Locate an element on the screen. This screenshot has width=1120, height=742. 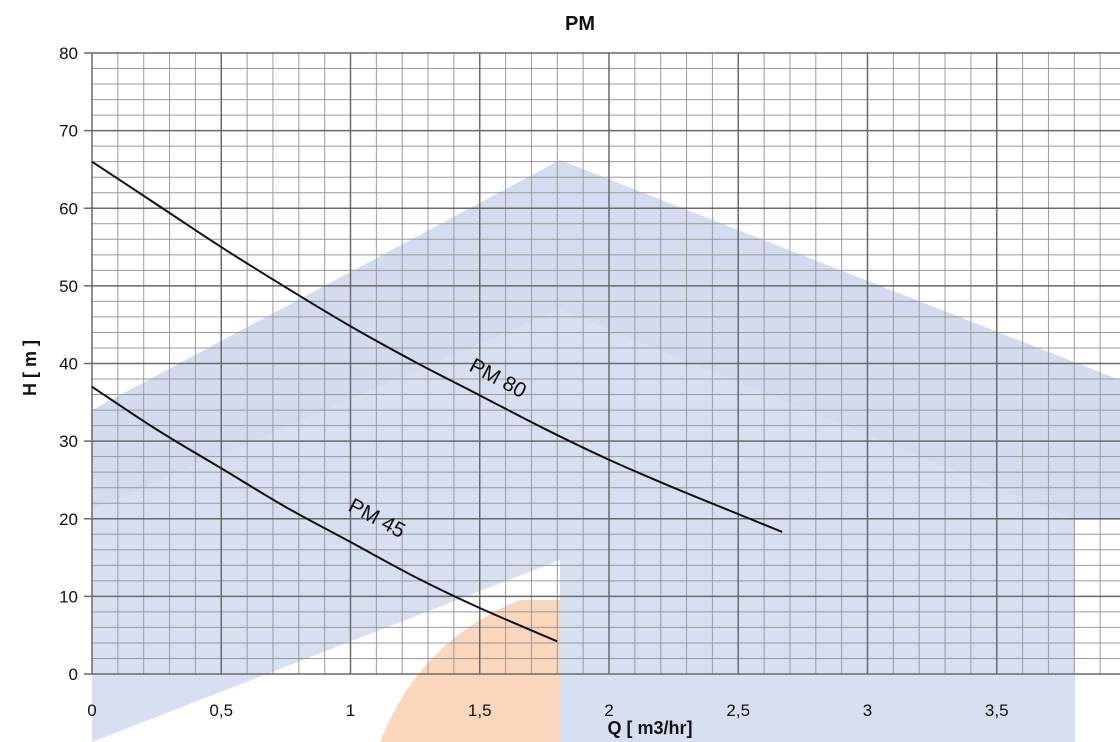
x-tick-label: 0 is located at coordinates (91, 710).